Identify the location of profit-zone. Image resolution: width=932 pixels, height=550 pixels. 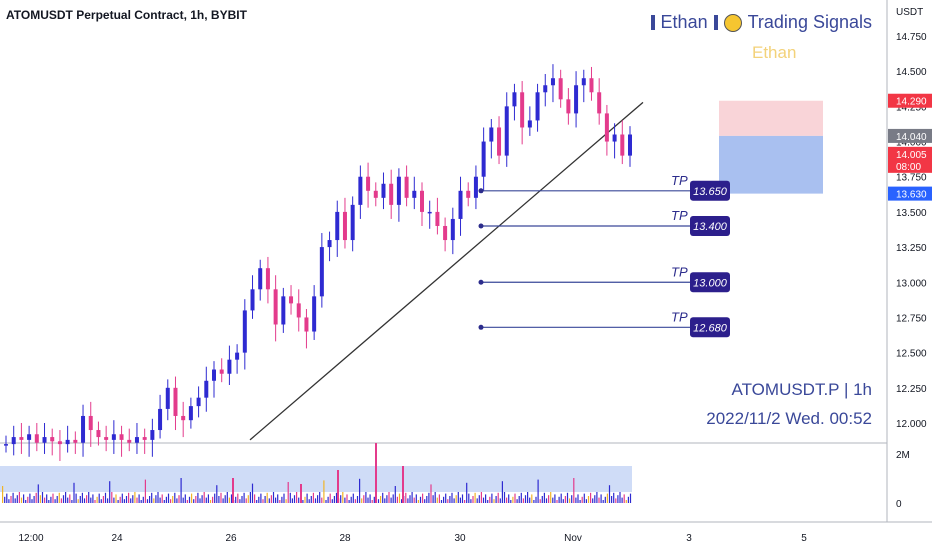
(771, 164).